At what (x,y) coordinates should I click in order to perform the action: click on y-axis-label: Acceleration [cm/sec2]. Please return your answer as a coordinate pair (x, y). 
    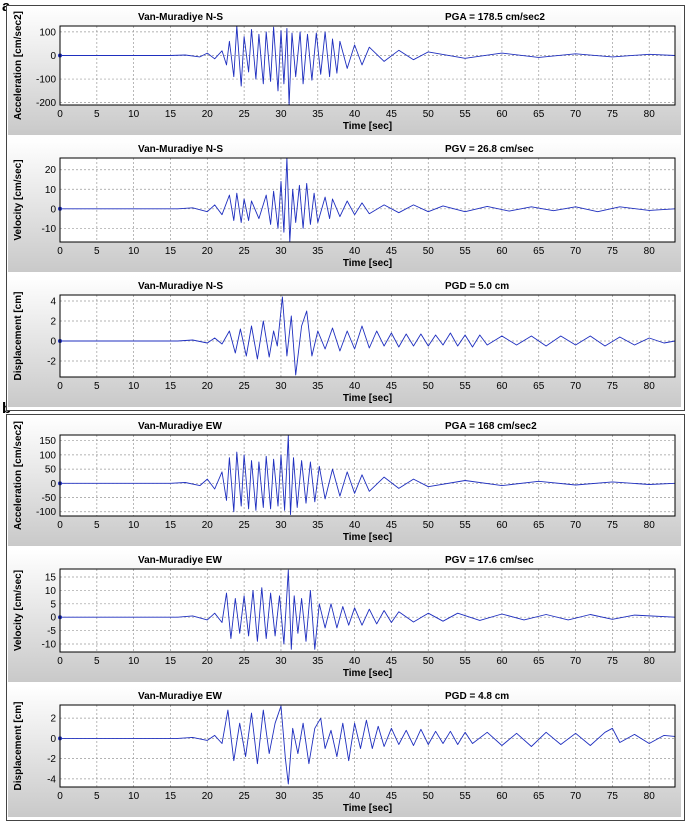
    Looking at the image, I should click on (18, 65).